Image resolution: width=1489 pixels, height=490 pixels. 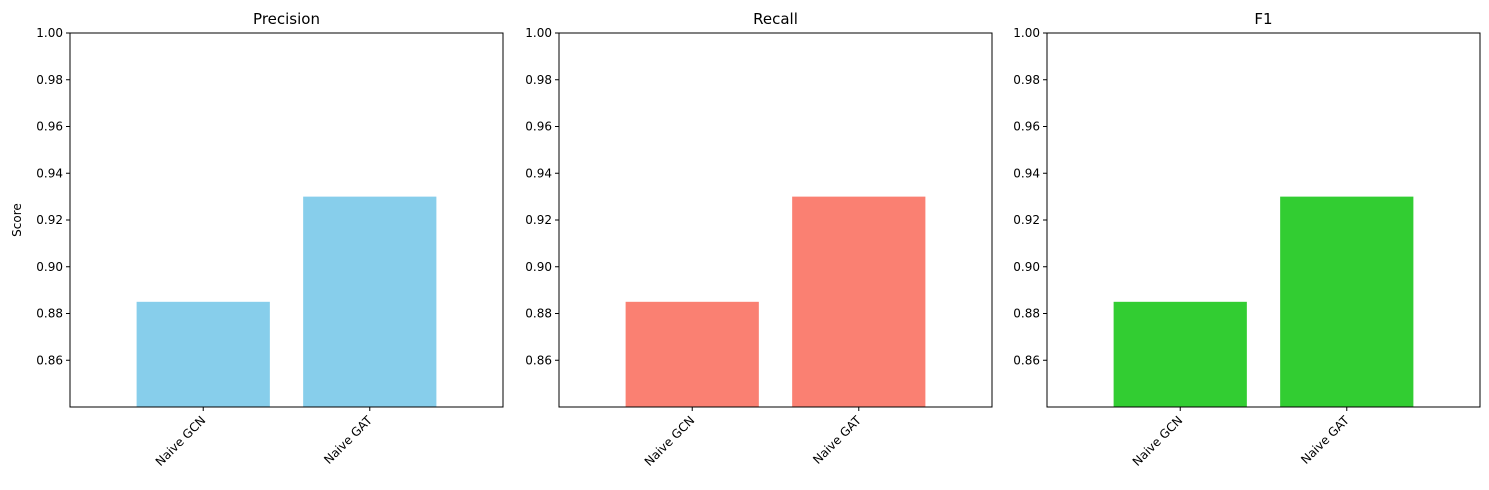 What do you see at coordinates (1263, 19) in the screenshot?
I see `chart-title: F1` at bounding box center [1263, 19].